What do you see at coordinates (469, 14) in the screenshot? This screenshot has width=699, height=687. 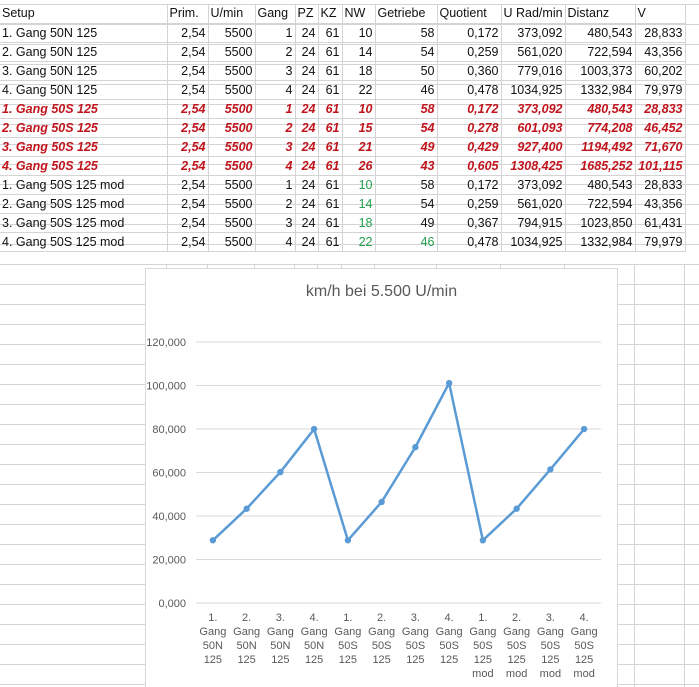 I see `column-header: Quotient` at bounding box center [469, 14].